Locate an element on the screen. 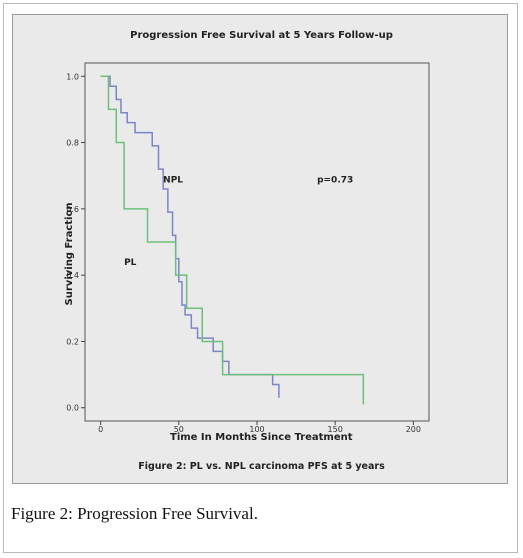  x-tick-label: 200 is located at coordinates (413, 429).